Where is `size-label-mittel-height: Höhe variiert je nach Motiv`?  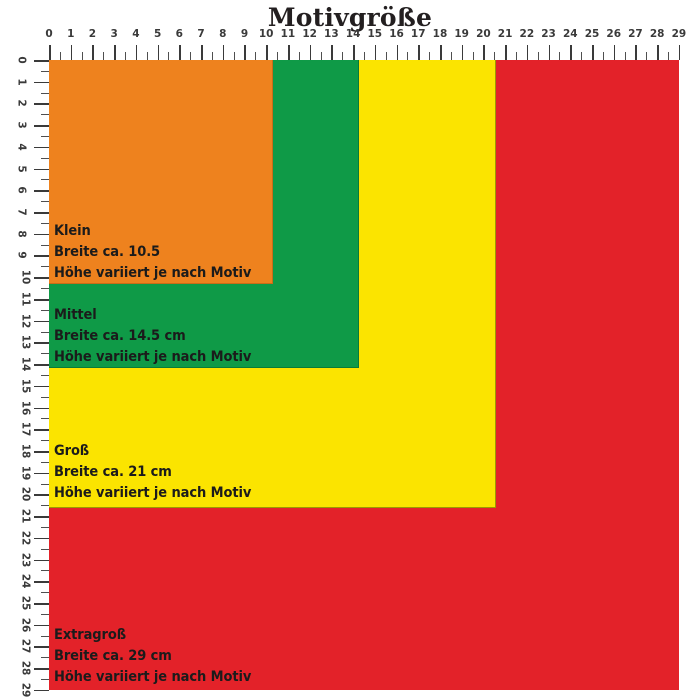
size-label-mittel-height: Höhe variiert je nach Motiv is located at coordinates (153, 357).